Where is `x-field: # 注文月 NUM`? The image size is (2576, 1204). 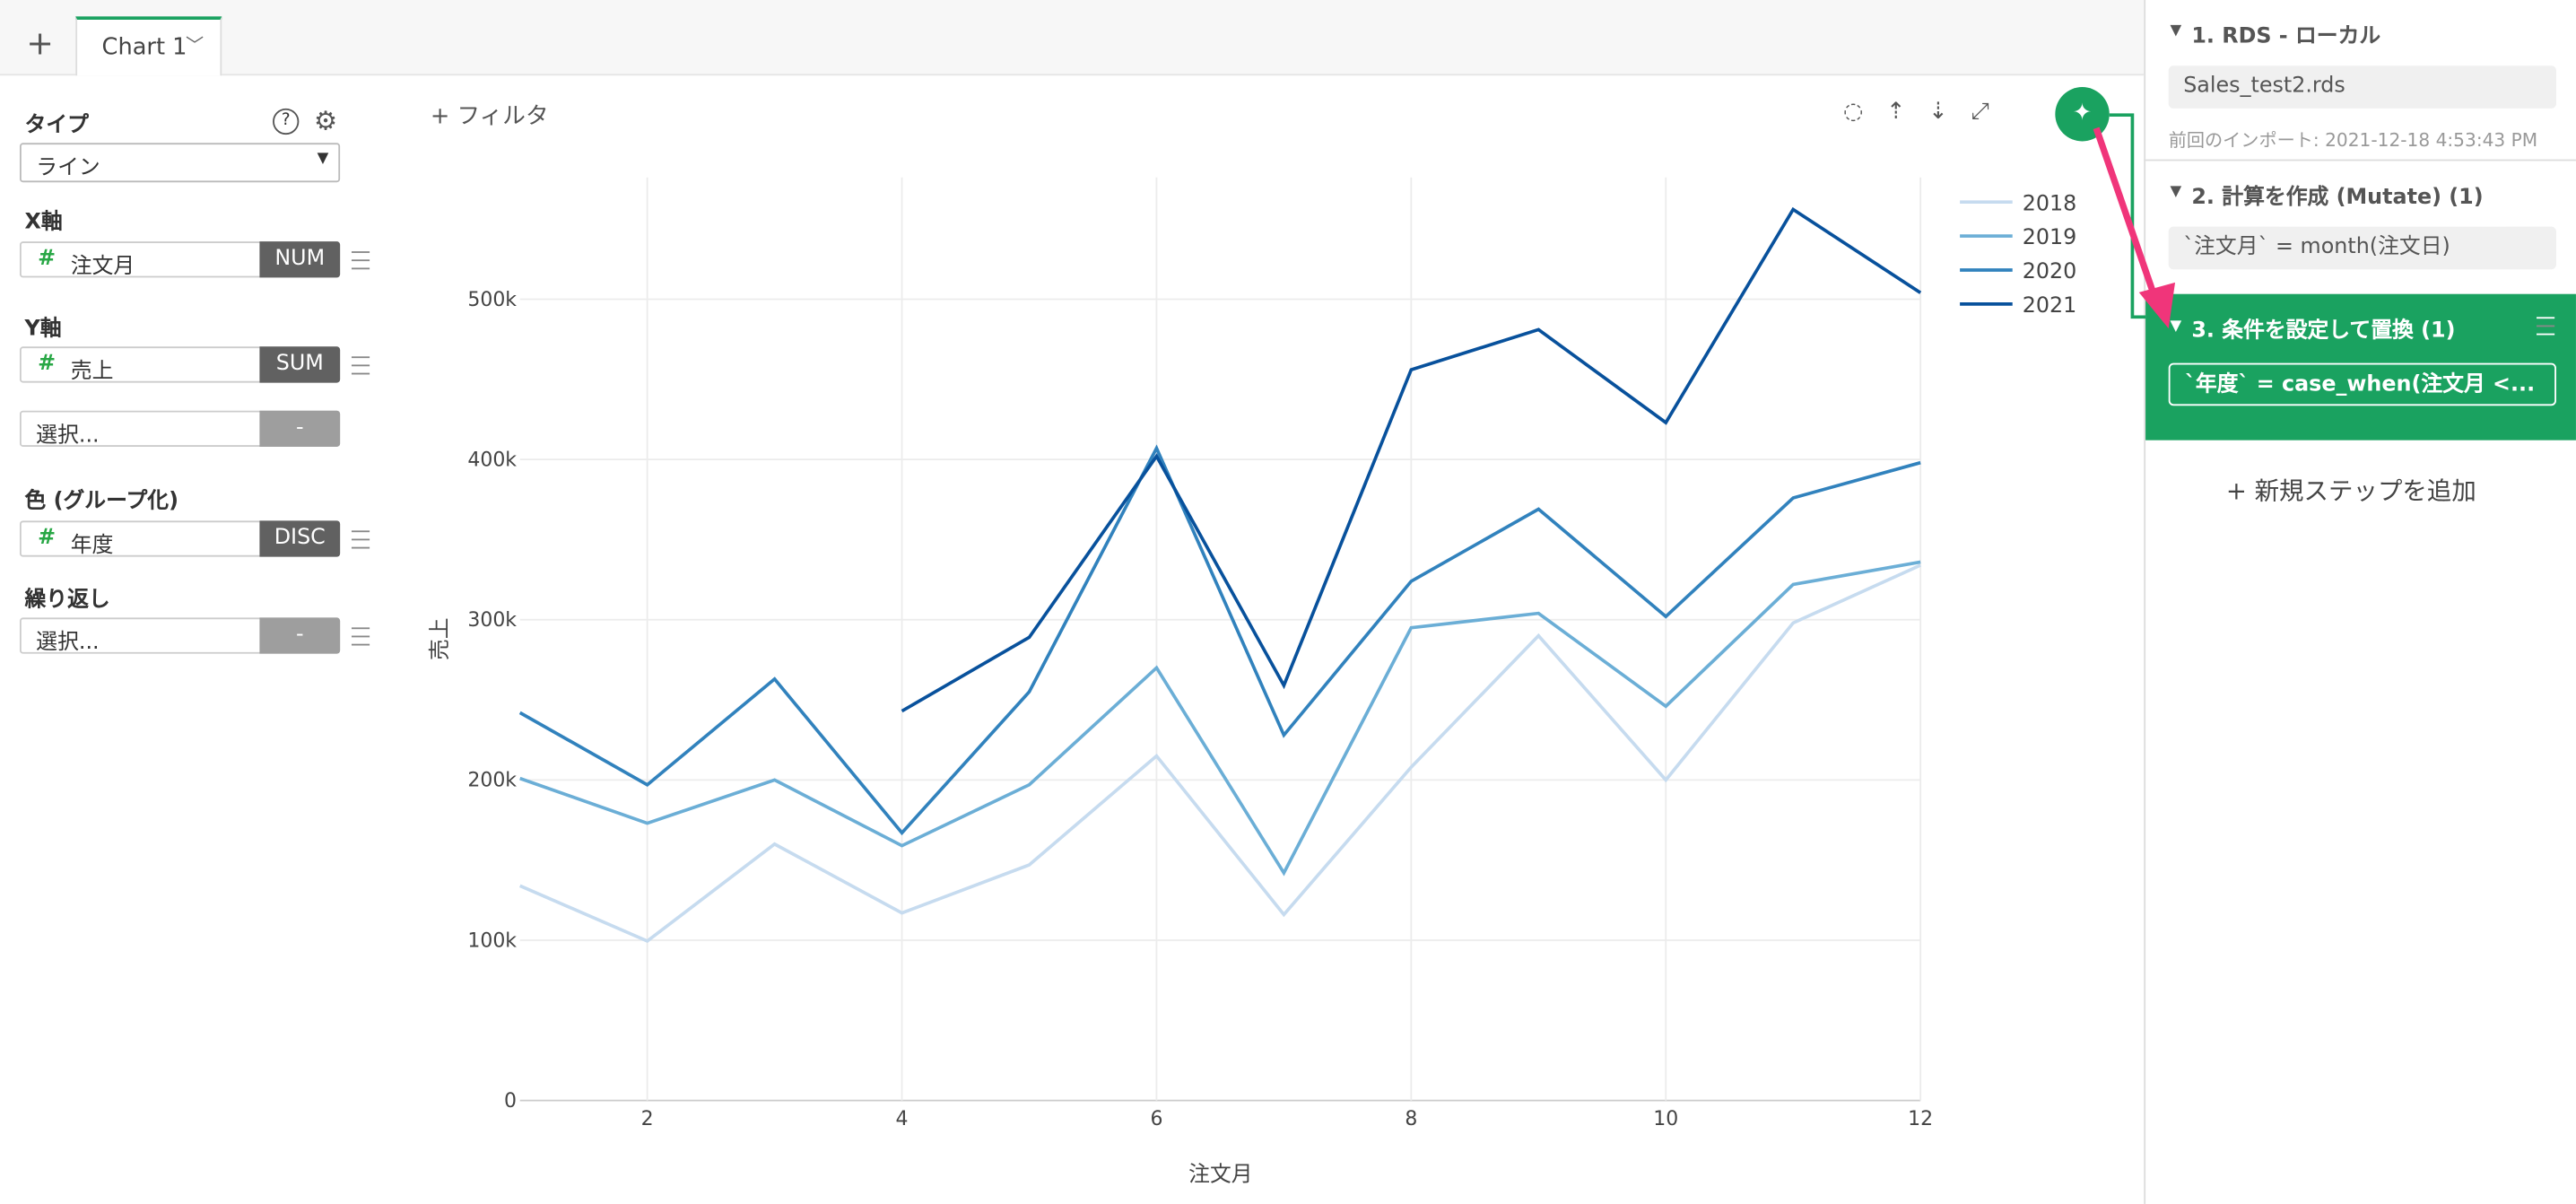
x-field: # 注文月 NUM is located at coordinates (180, 260).